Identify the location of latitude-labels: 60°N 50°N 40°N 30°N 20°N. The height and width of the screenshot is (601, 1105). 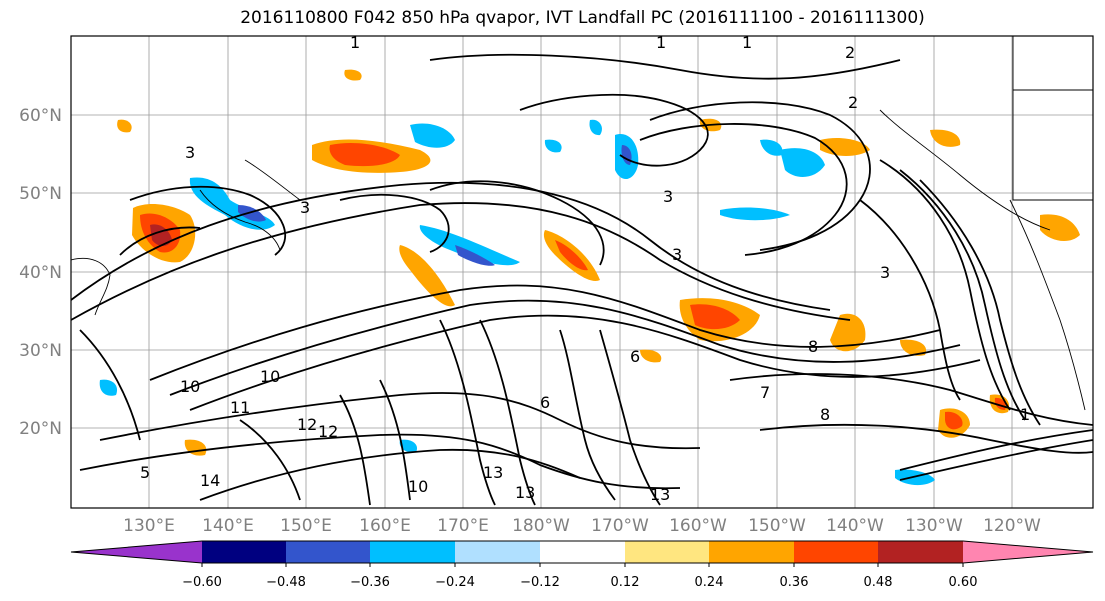
(40, 272).